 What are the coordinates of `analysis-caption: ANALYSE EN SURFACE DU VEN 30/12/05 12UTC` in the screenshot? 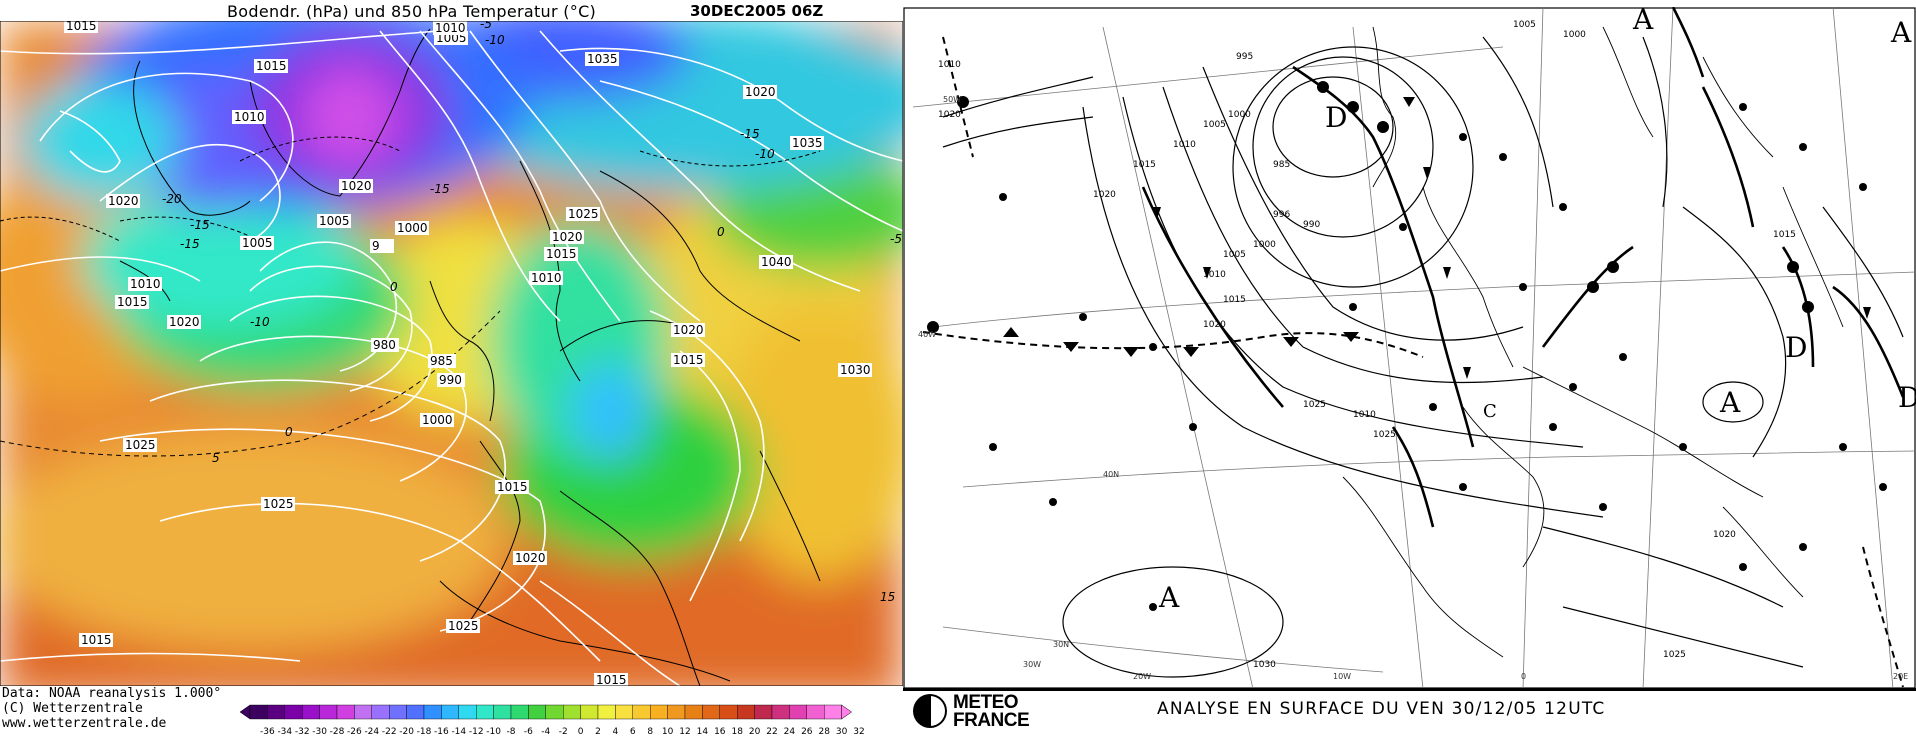 It's located at (1381, 709).